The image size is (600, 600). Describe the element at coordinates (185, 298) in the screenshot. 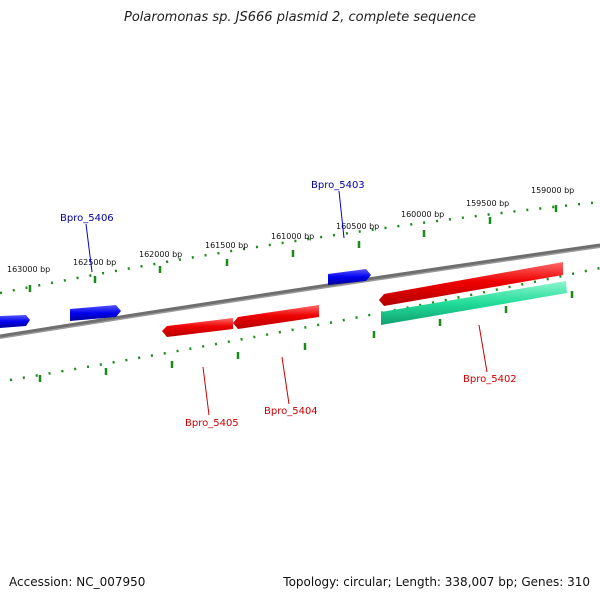

I see `forward-strand-genes` at that location.